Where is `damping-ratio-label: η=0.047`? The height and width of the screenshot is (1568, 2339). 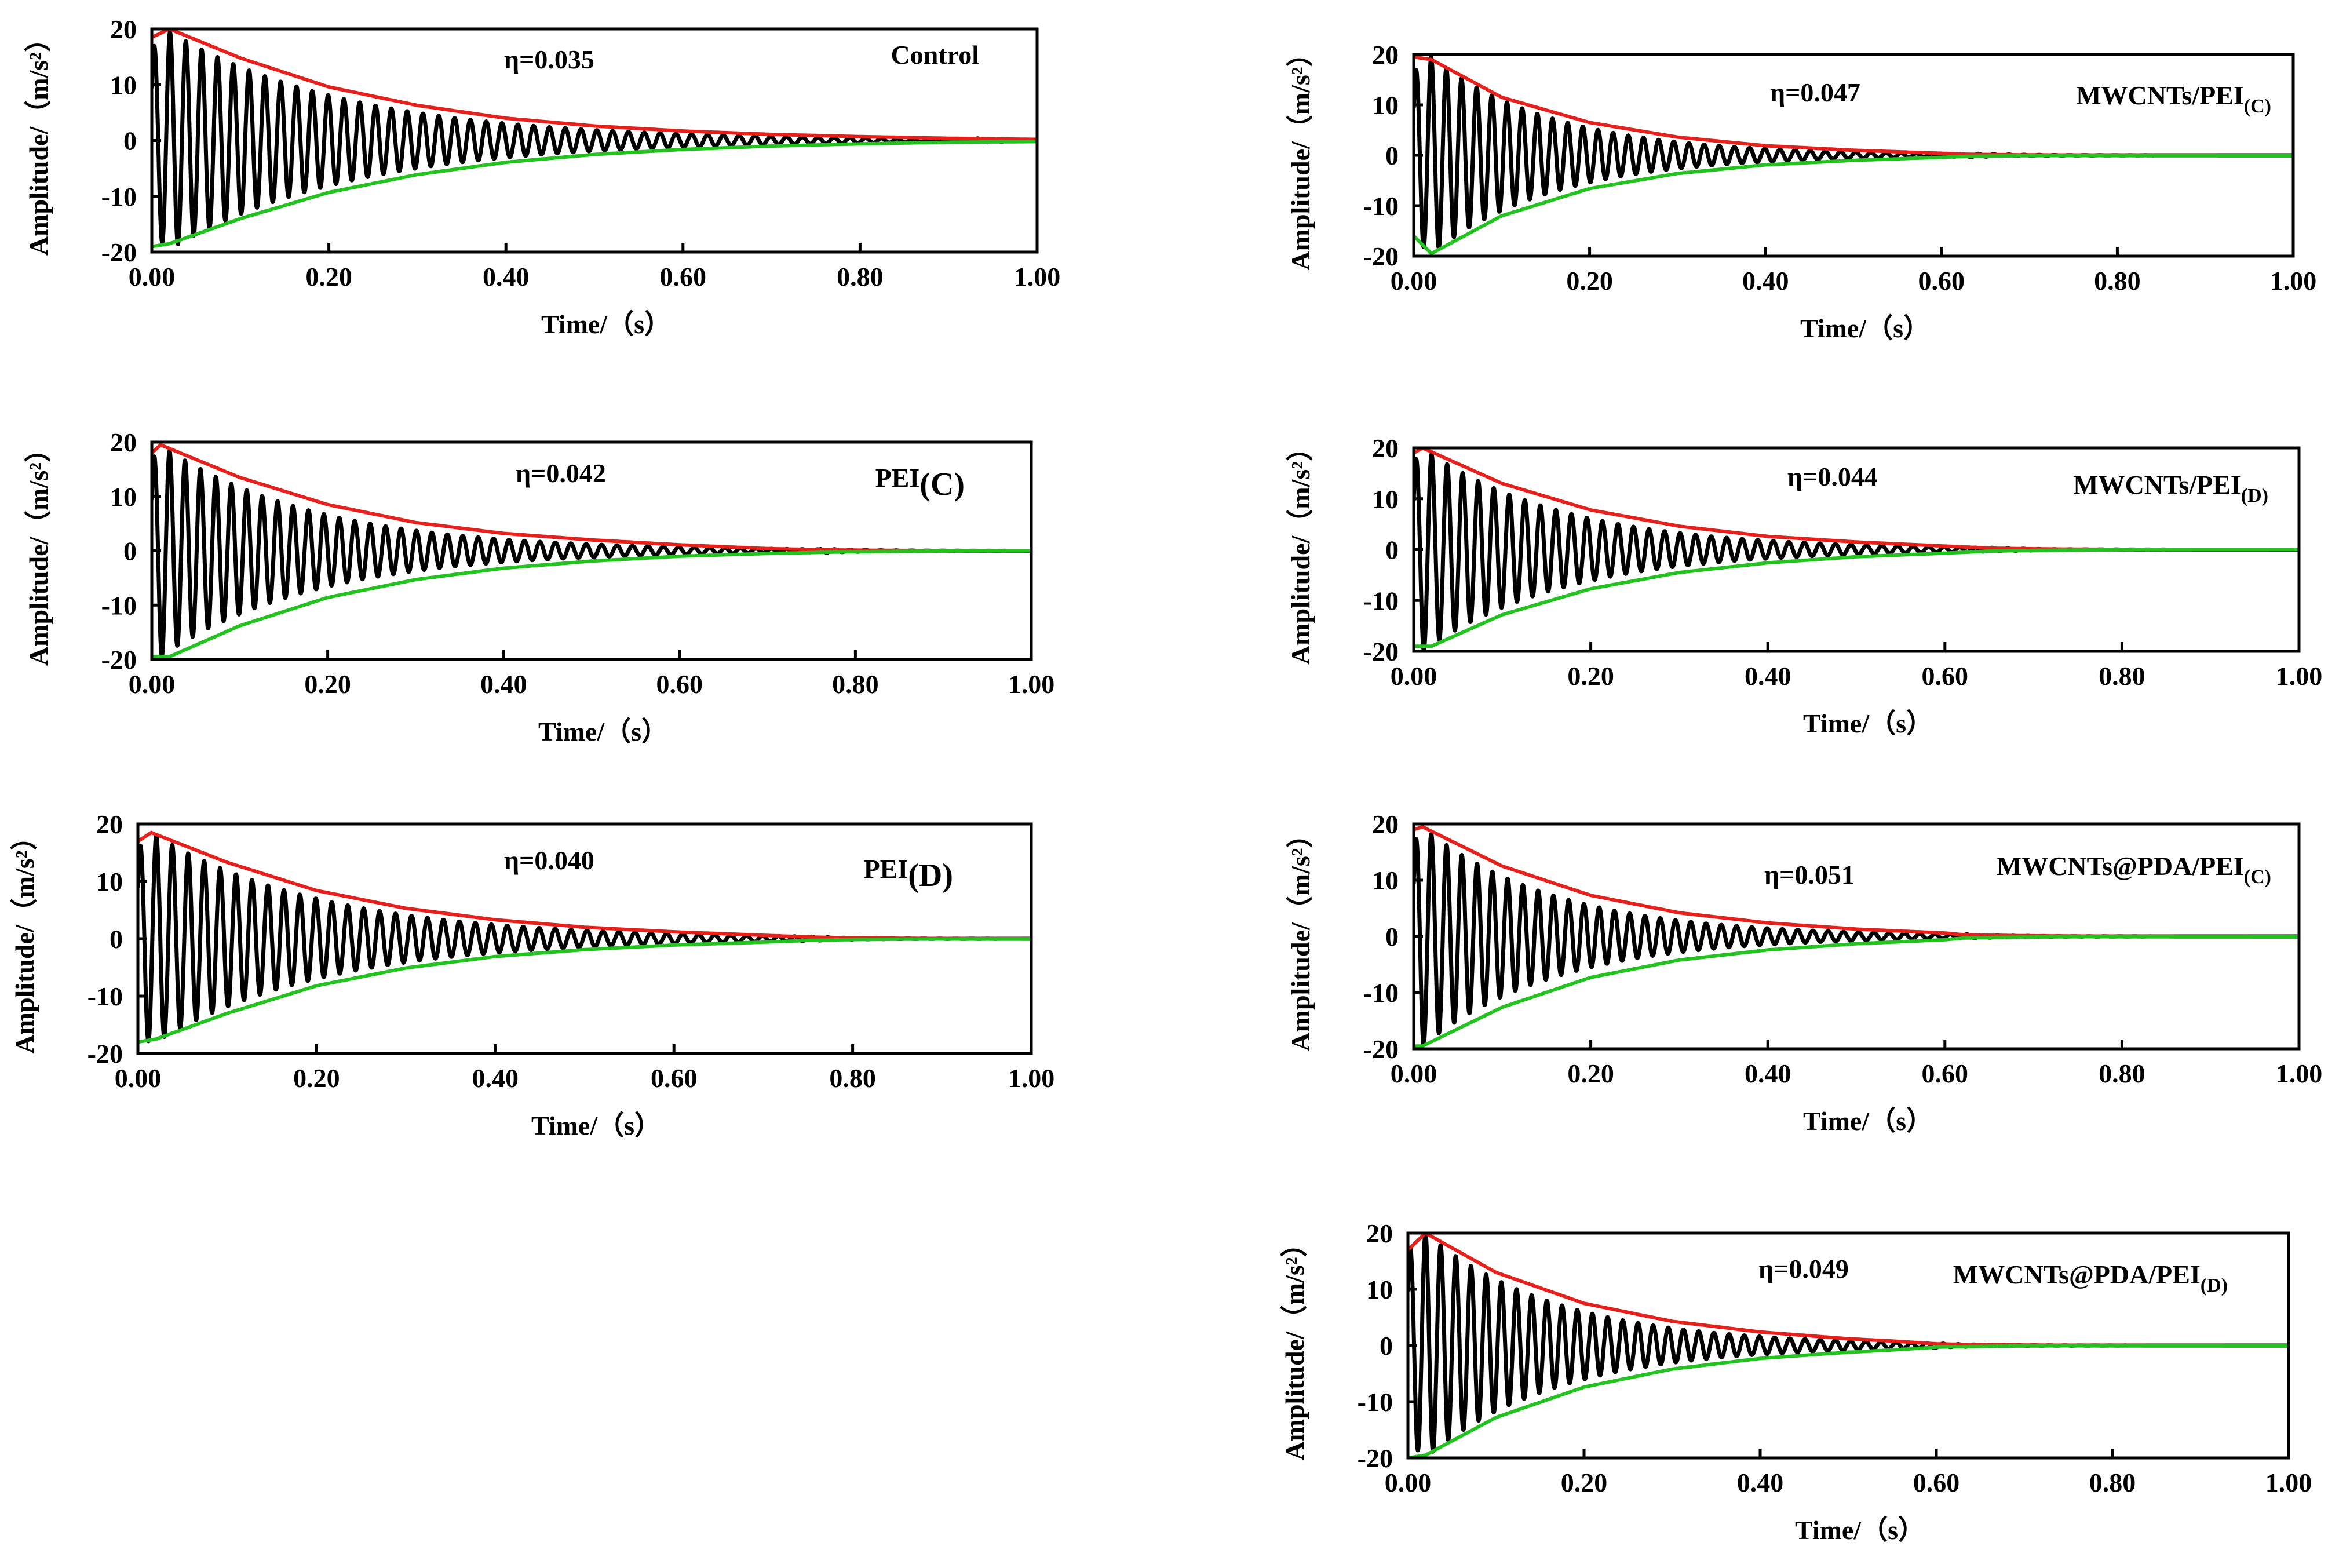
damping-ratio-label: η=0.047 is located at coordinates (1815, 92).